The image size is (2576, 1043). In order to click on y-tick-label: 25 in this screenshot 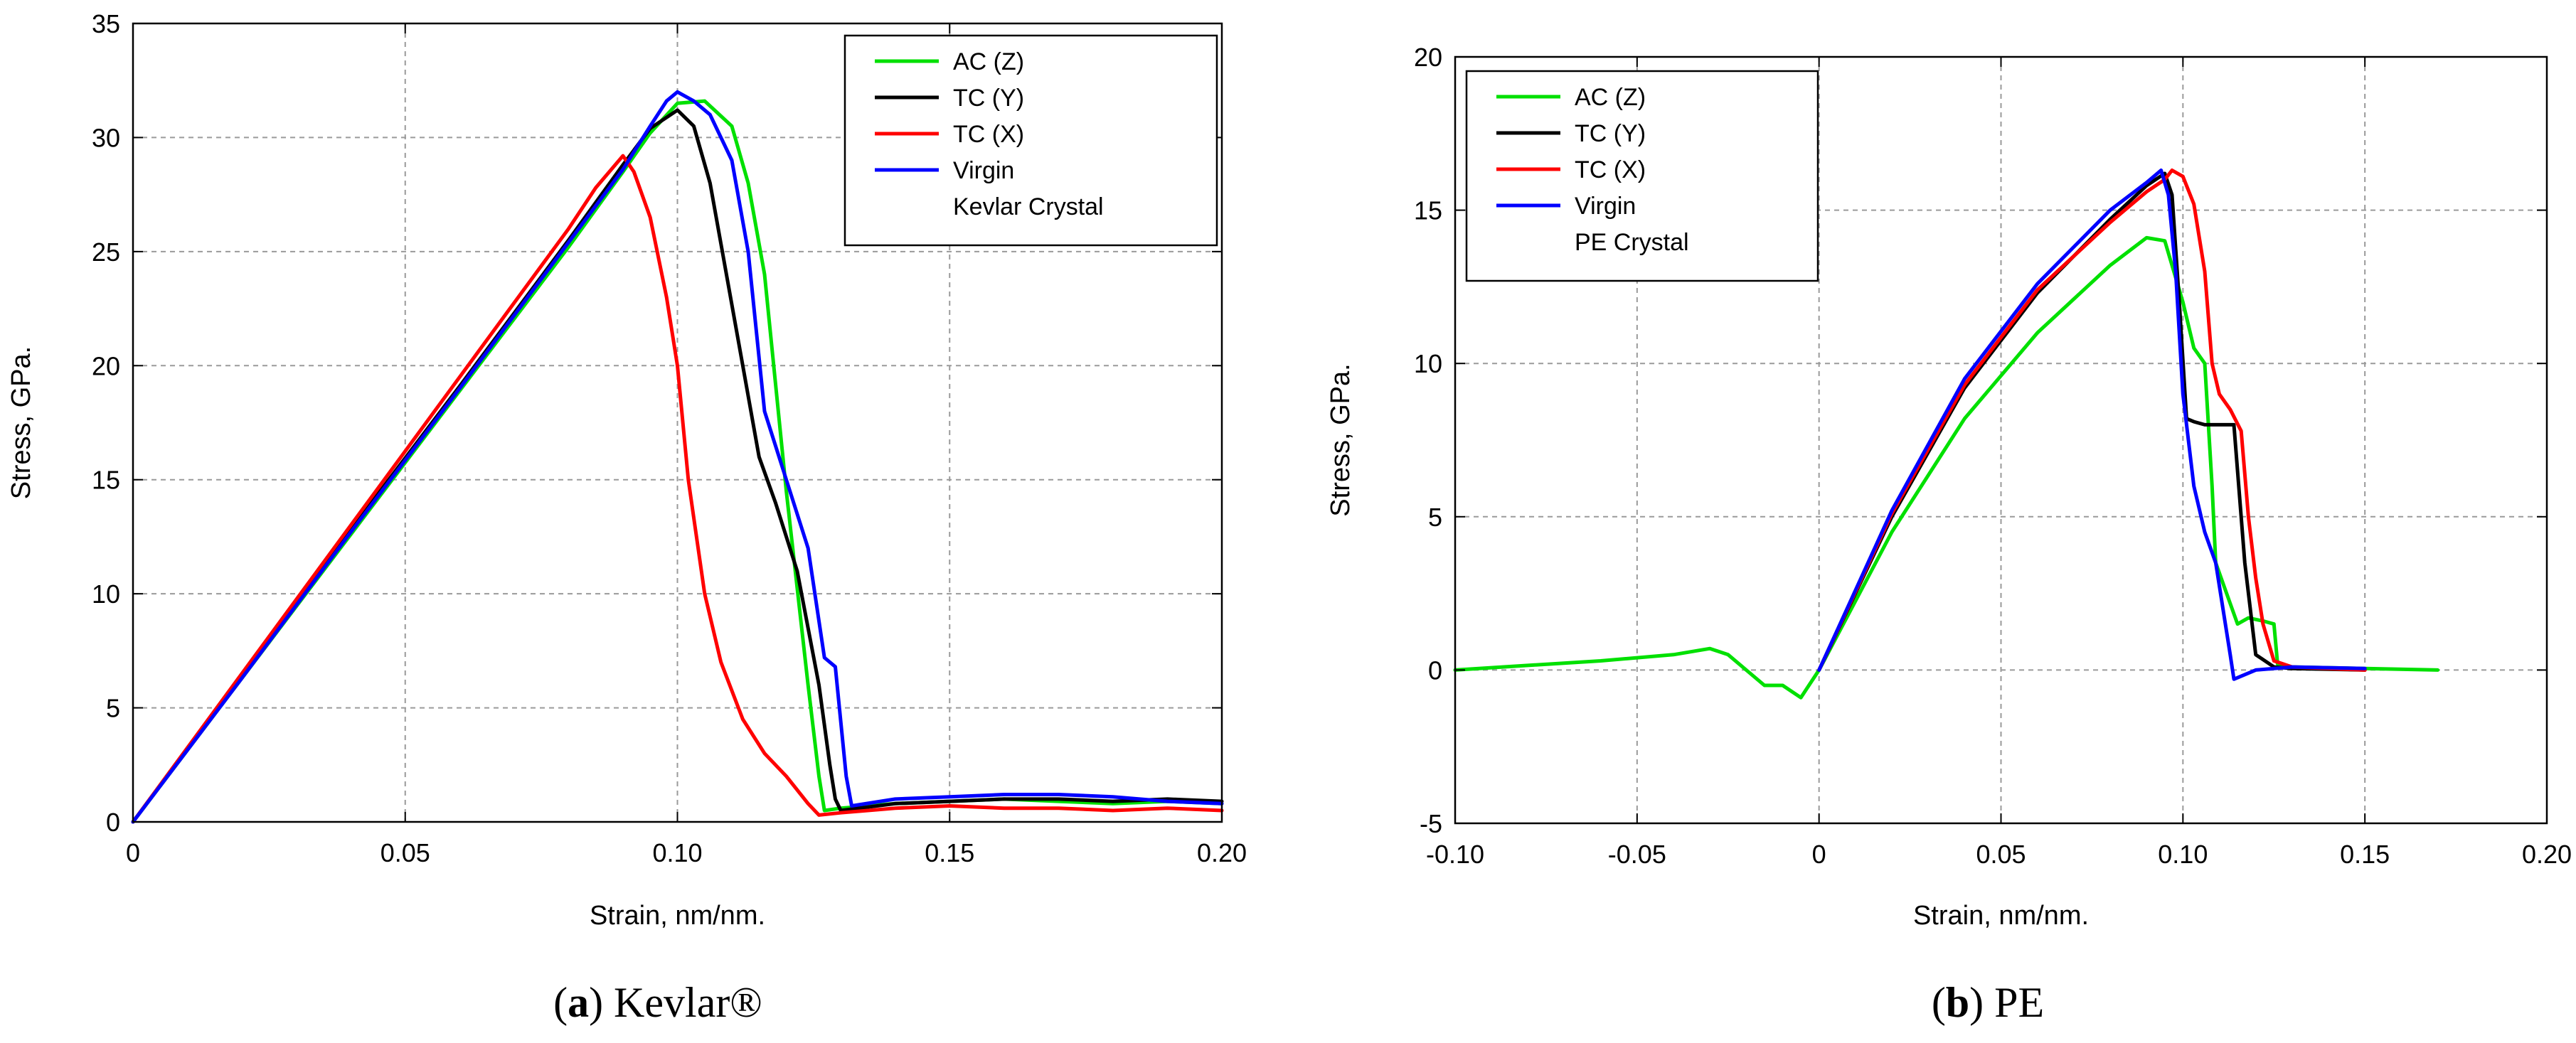, I will do `click(106, 252)`.